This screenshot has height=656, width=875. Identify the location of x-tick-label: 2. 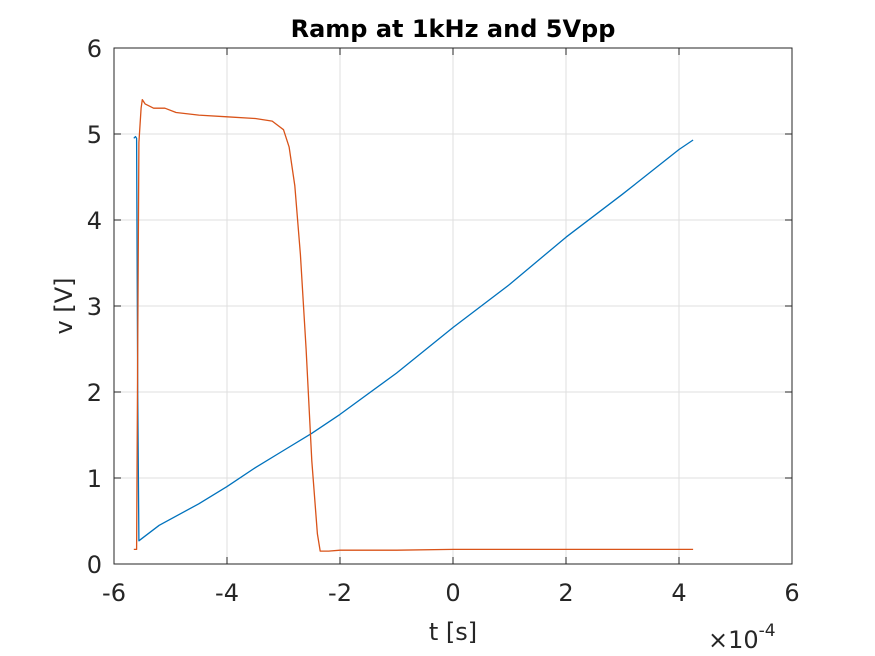
(565, 593).